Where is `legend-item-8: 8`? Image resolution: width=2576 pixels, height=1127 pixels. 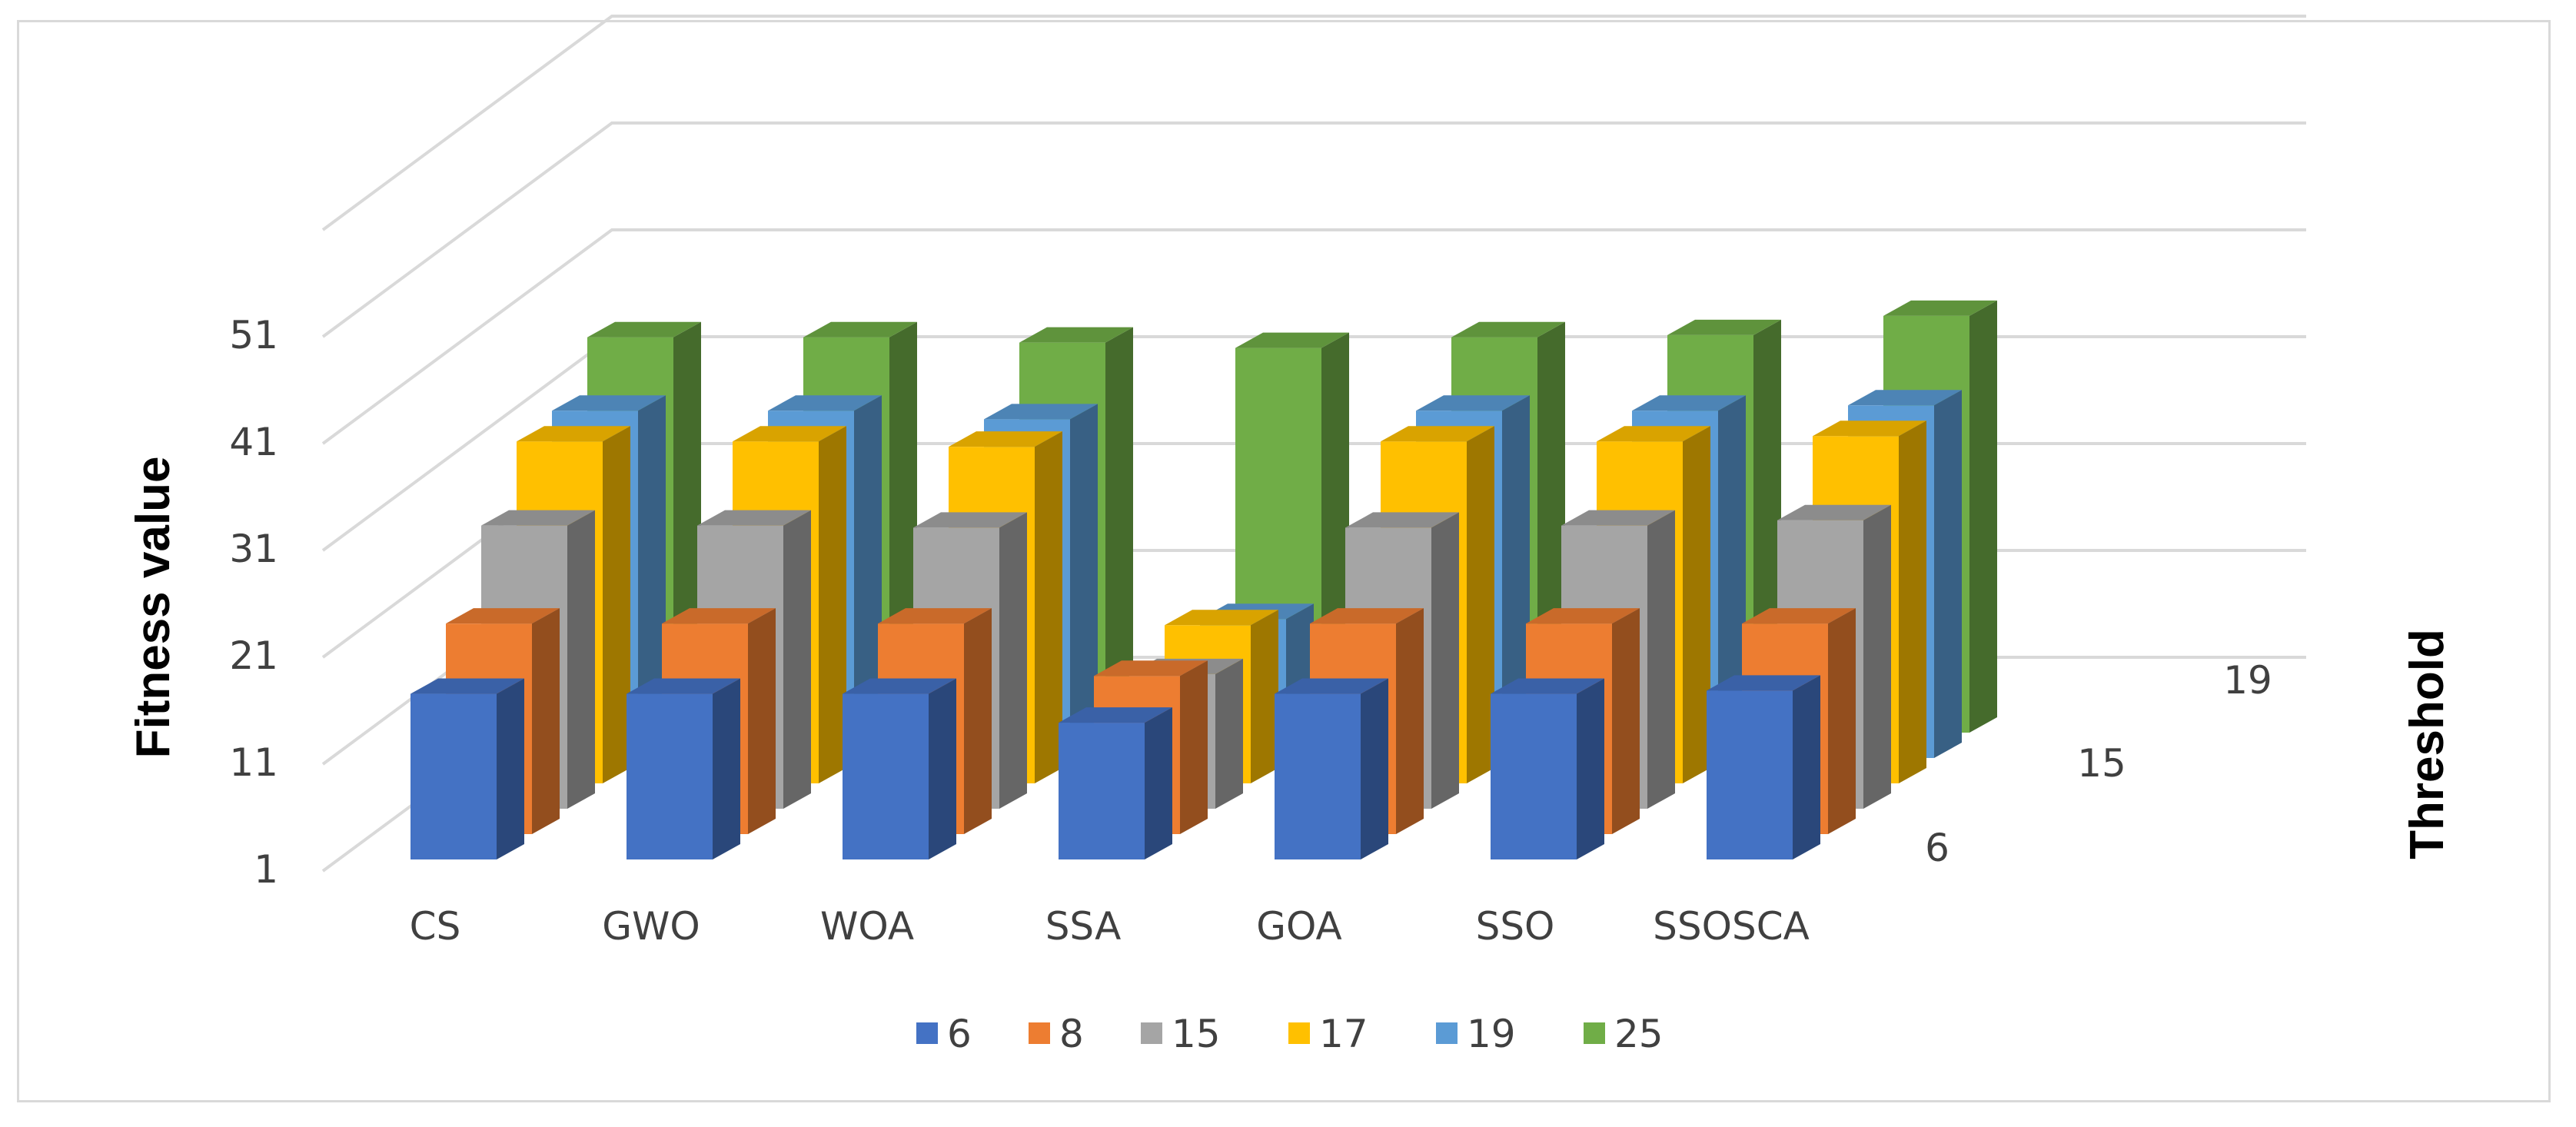
legend-item-8: 8 is located at coordinates (1056, 1034).